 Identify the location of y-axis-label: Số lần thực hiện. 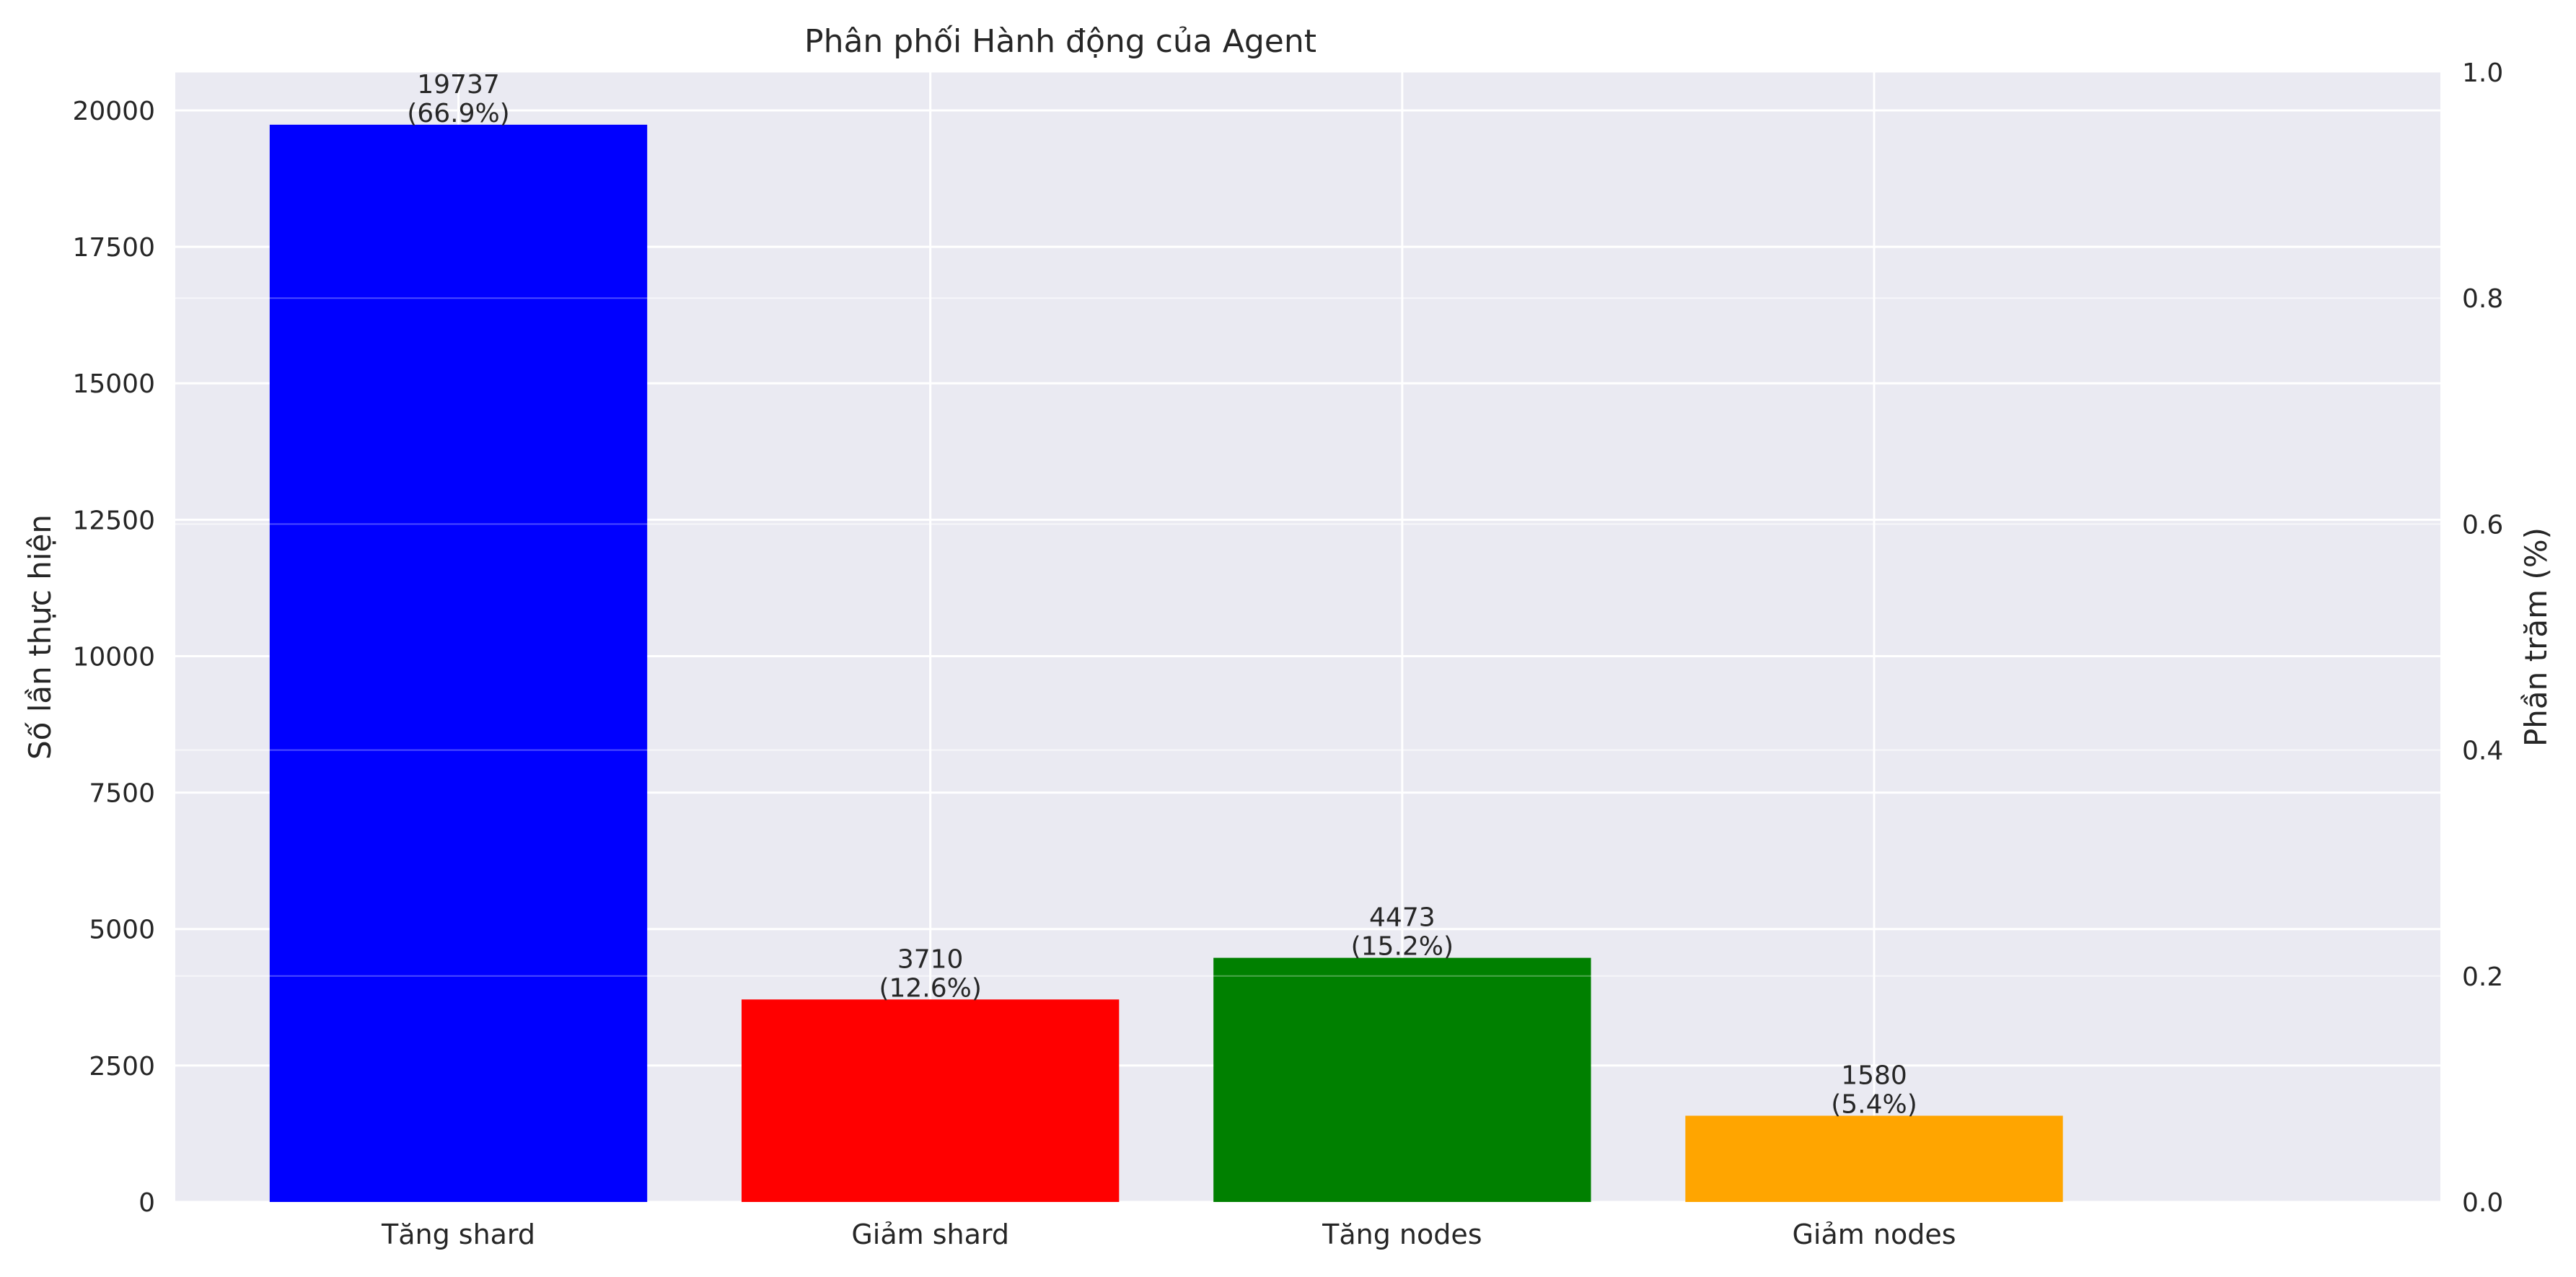
(40, 637).